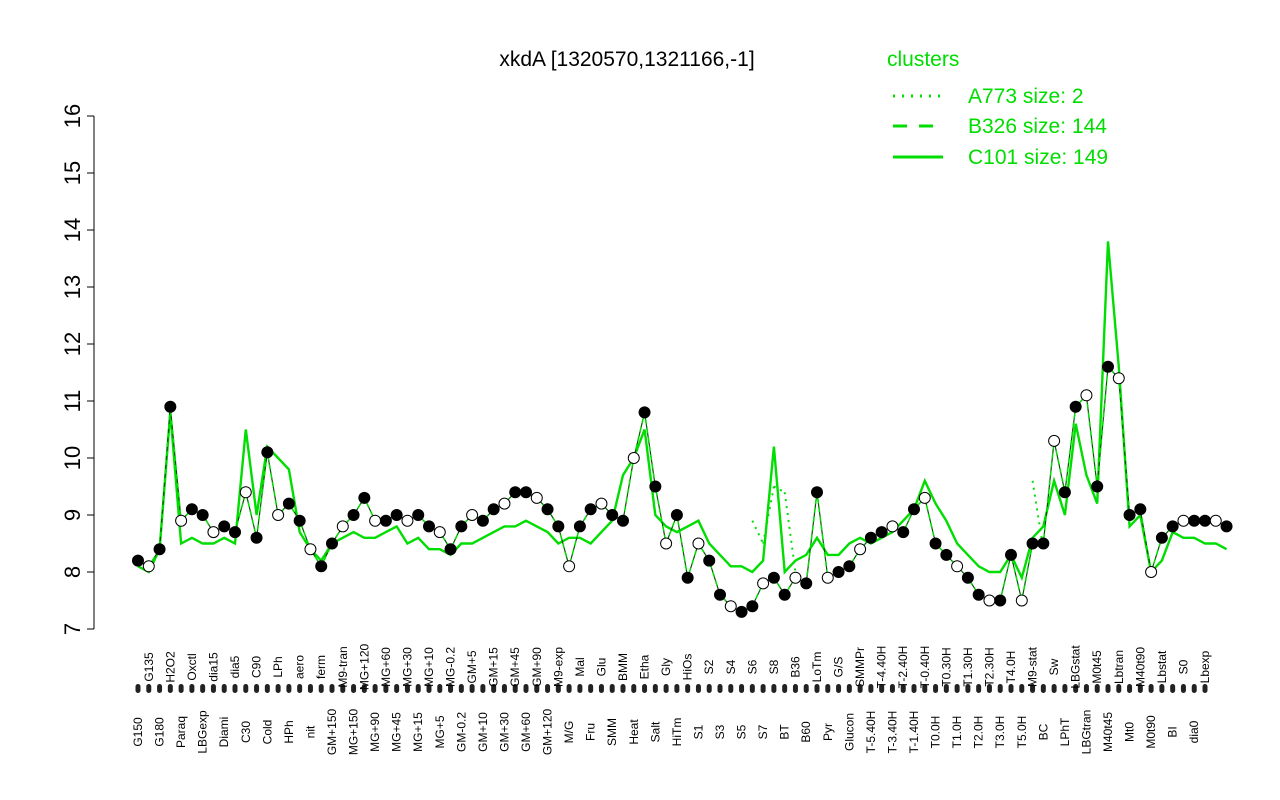  I want to click on x-tick-label: Fru, so click(591, 732).